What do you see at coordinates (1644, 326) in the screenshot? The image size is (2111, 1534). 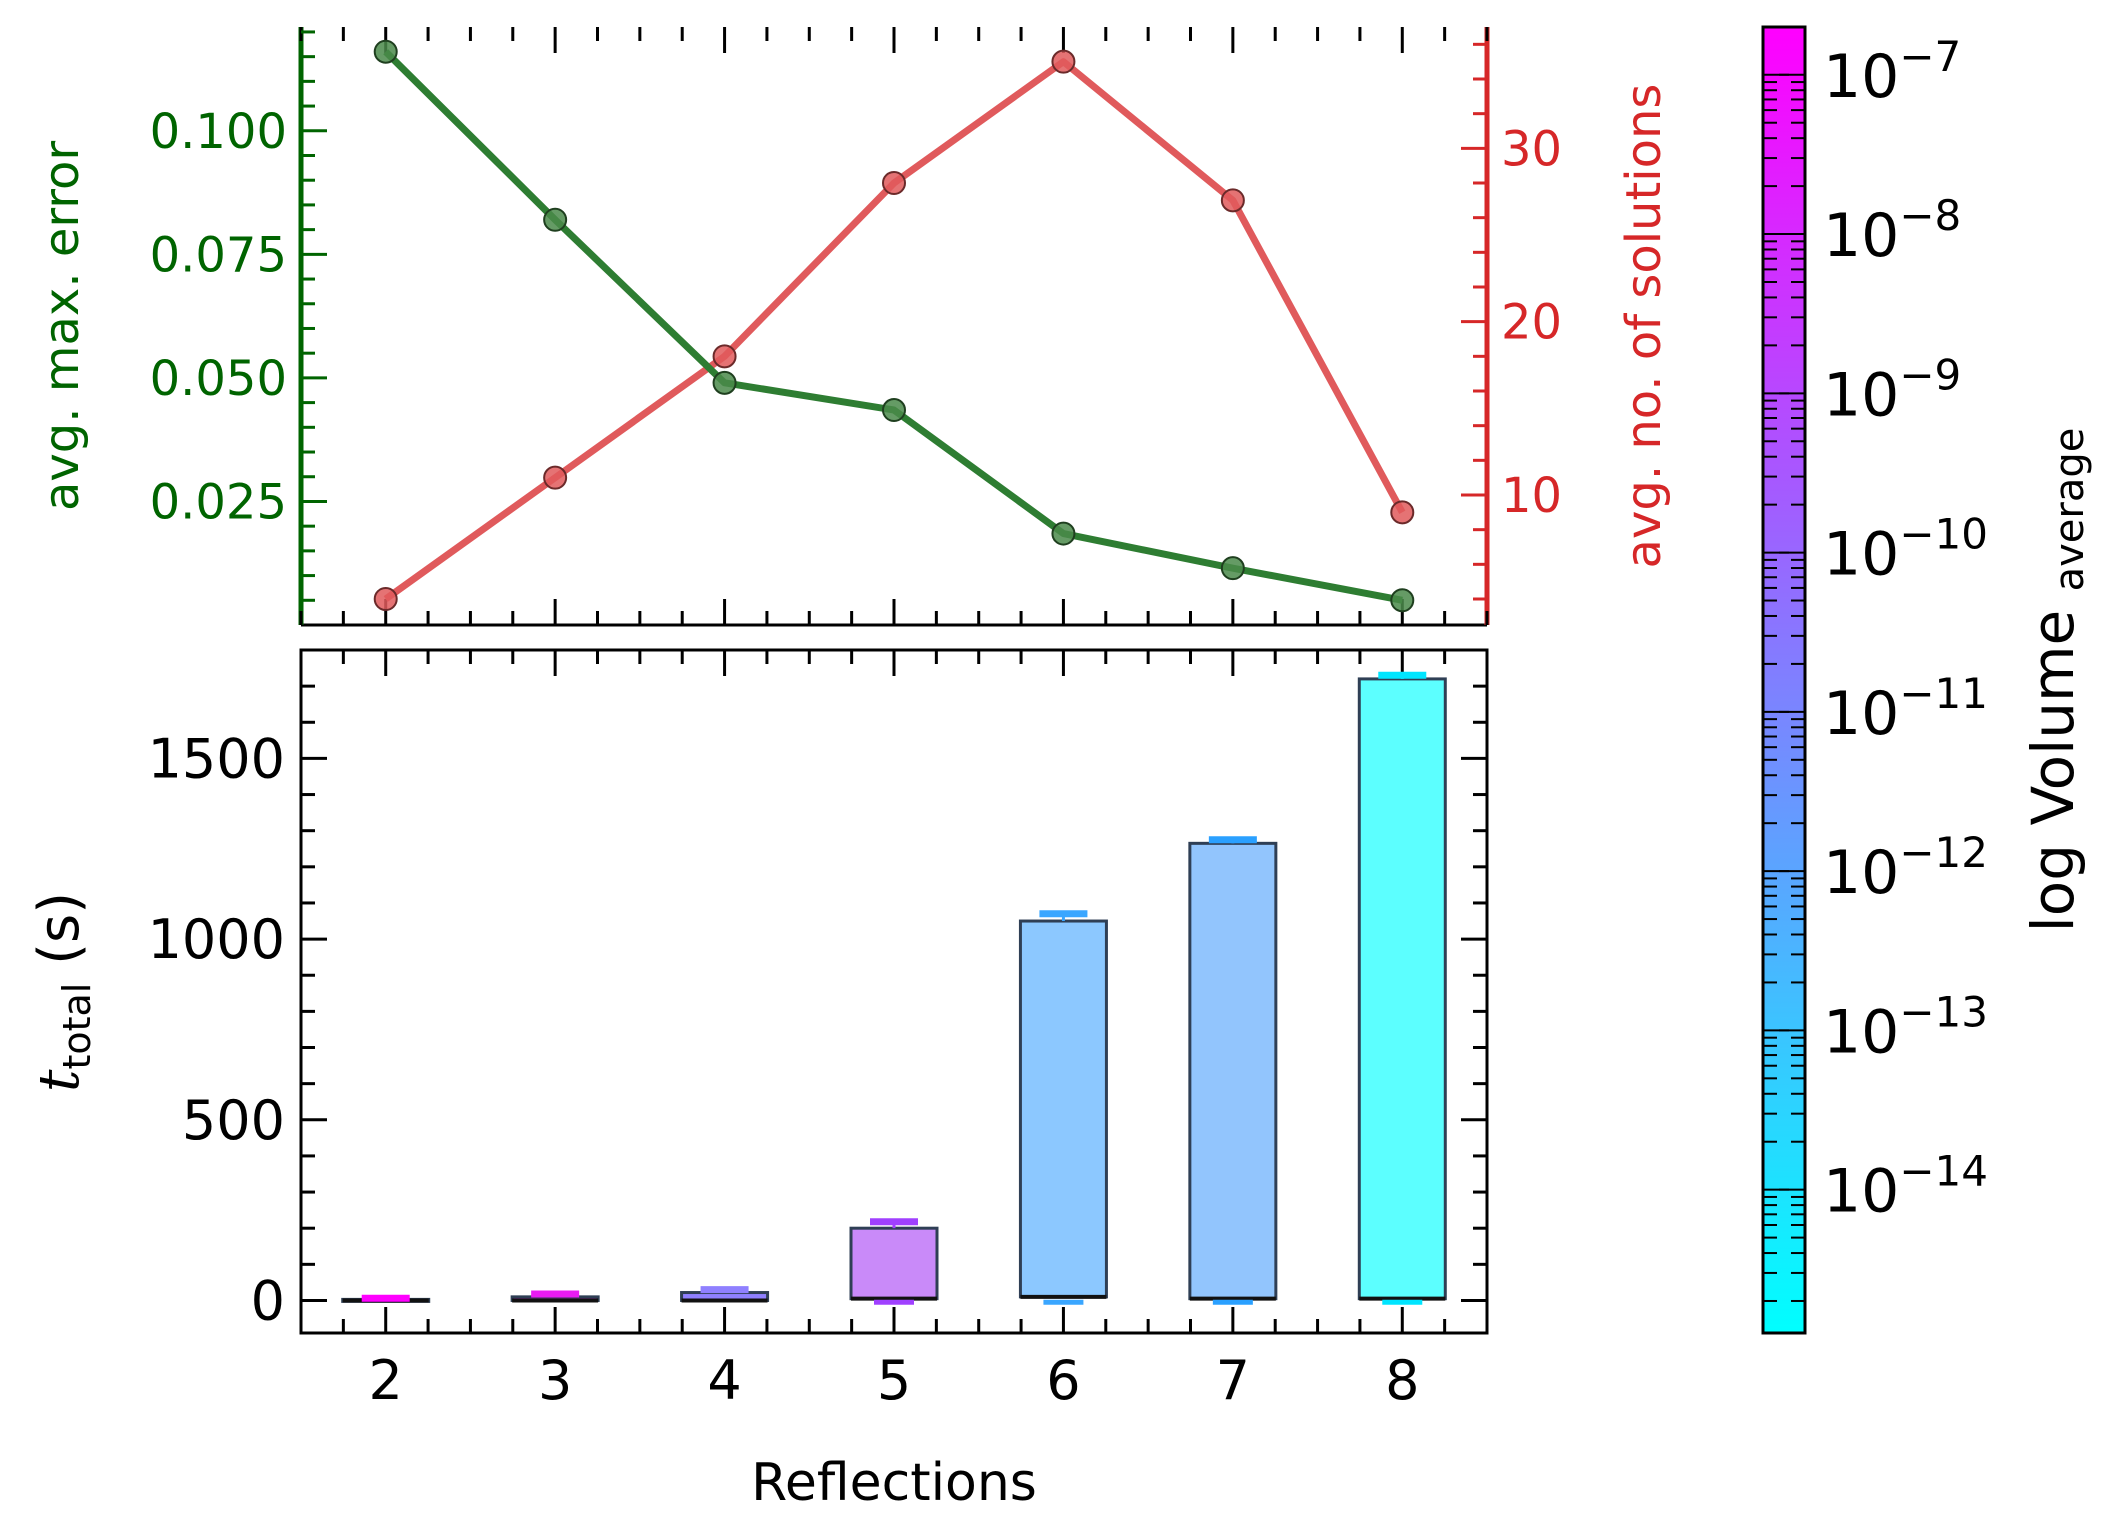 I see `right-y-axis-label: avg. no. of solutions` at bounding box center [1644, 326].